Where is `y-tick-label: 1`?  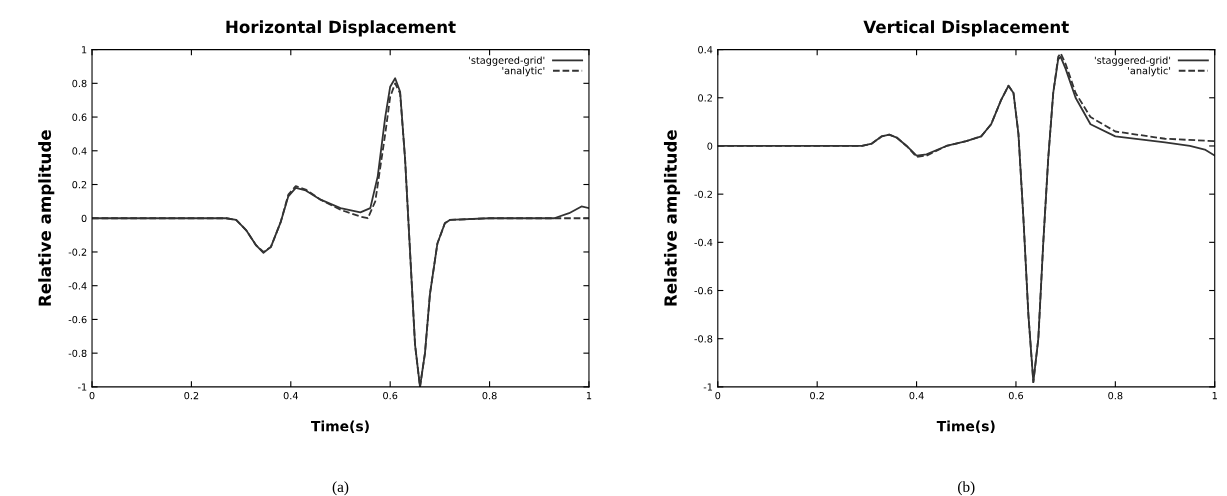 y-tick-label: 1 is located at coordinates (84, 50).